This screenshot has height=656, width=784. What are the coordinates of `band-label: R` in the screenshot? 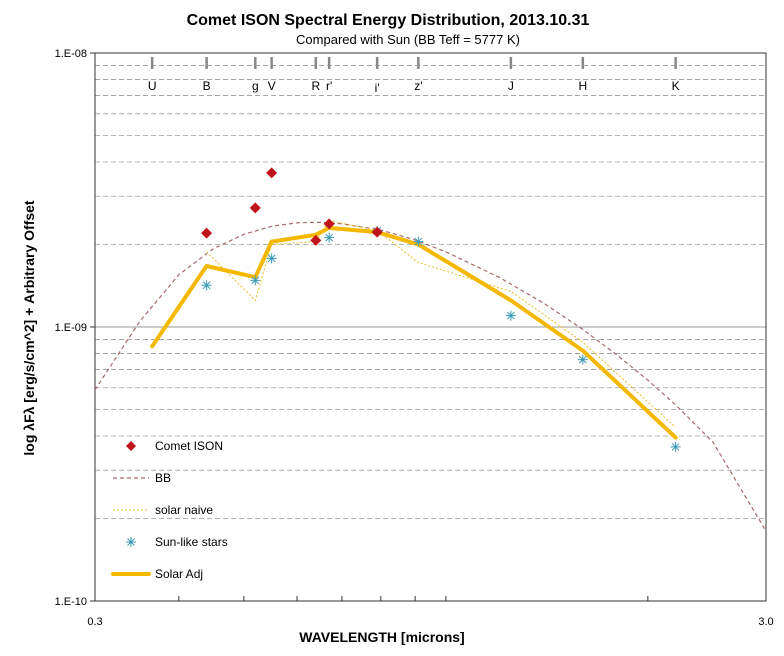 It's located at (315, 86).